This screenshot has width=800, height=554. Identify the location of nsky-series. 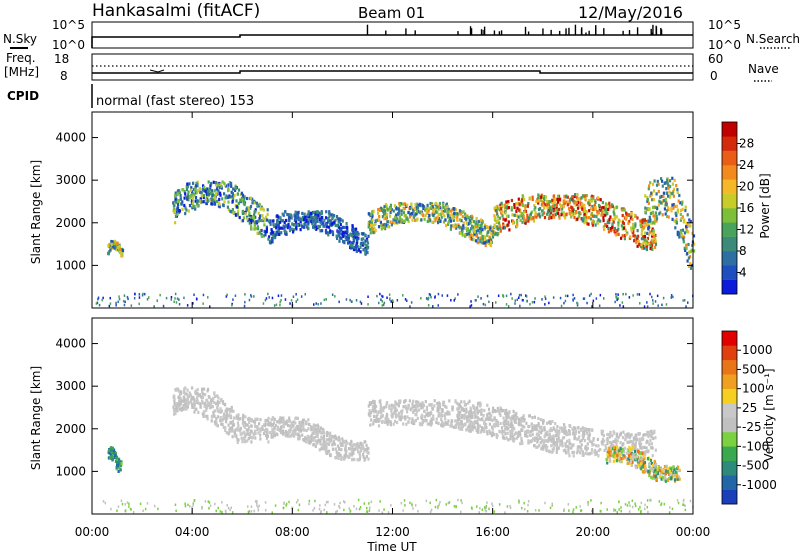
(392, 41).